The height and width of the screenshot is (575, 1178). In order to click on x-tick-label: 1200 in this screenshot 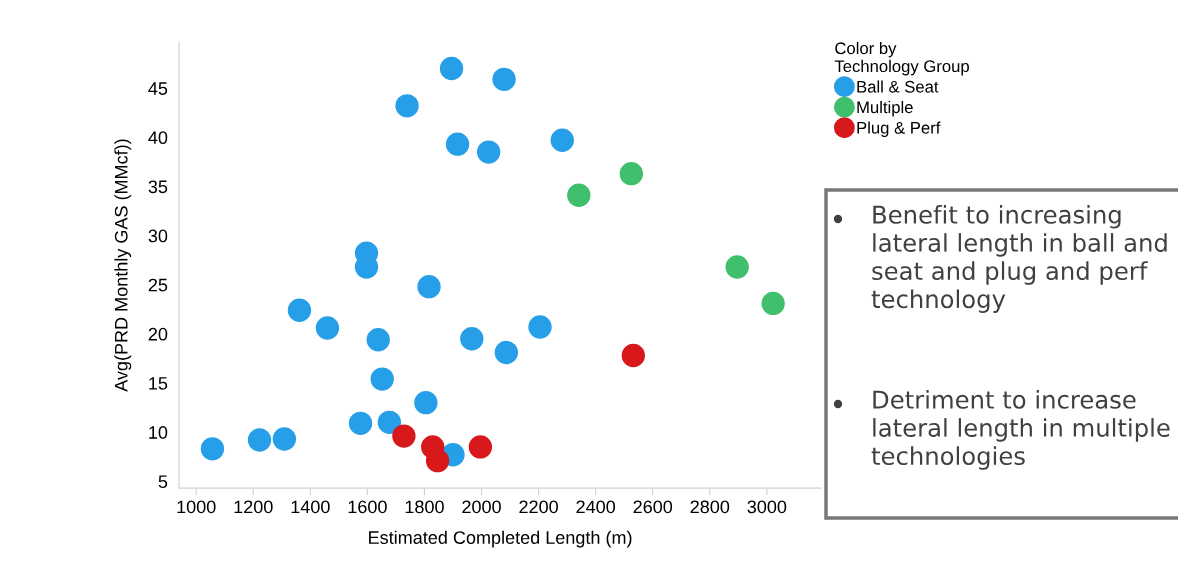, I will do `click(253, 507)`.